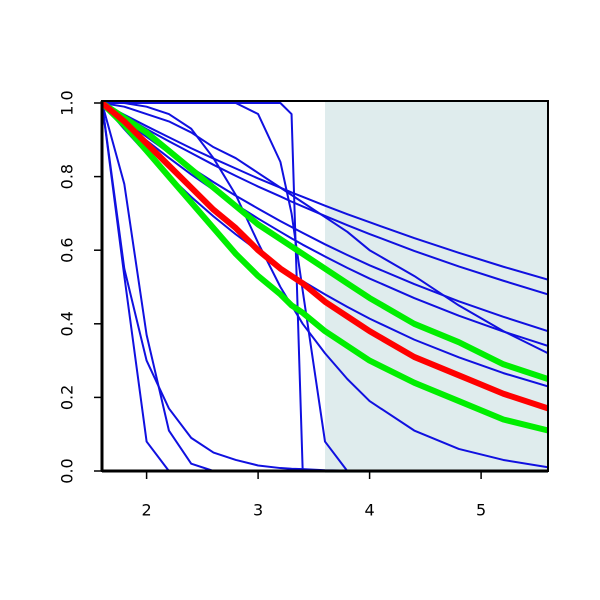 This screenshot has height=600, width=600. I want to click on y-tick-label: 0.4, so click(67, 323).